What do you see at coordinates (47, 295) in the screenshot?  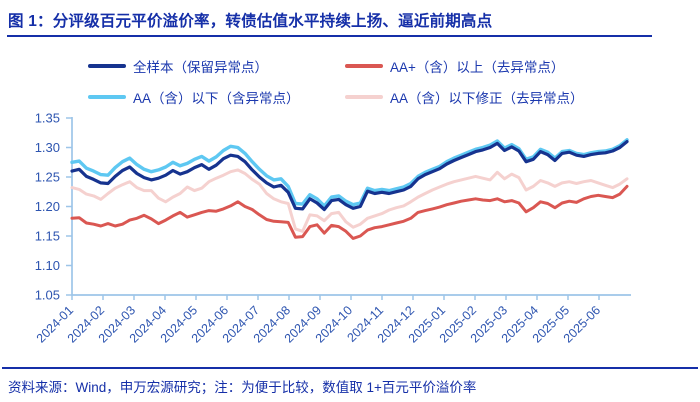 I see `svg-text: 1.05` at bounding box center [47, 295].